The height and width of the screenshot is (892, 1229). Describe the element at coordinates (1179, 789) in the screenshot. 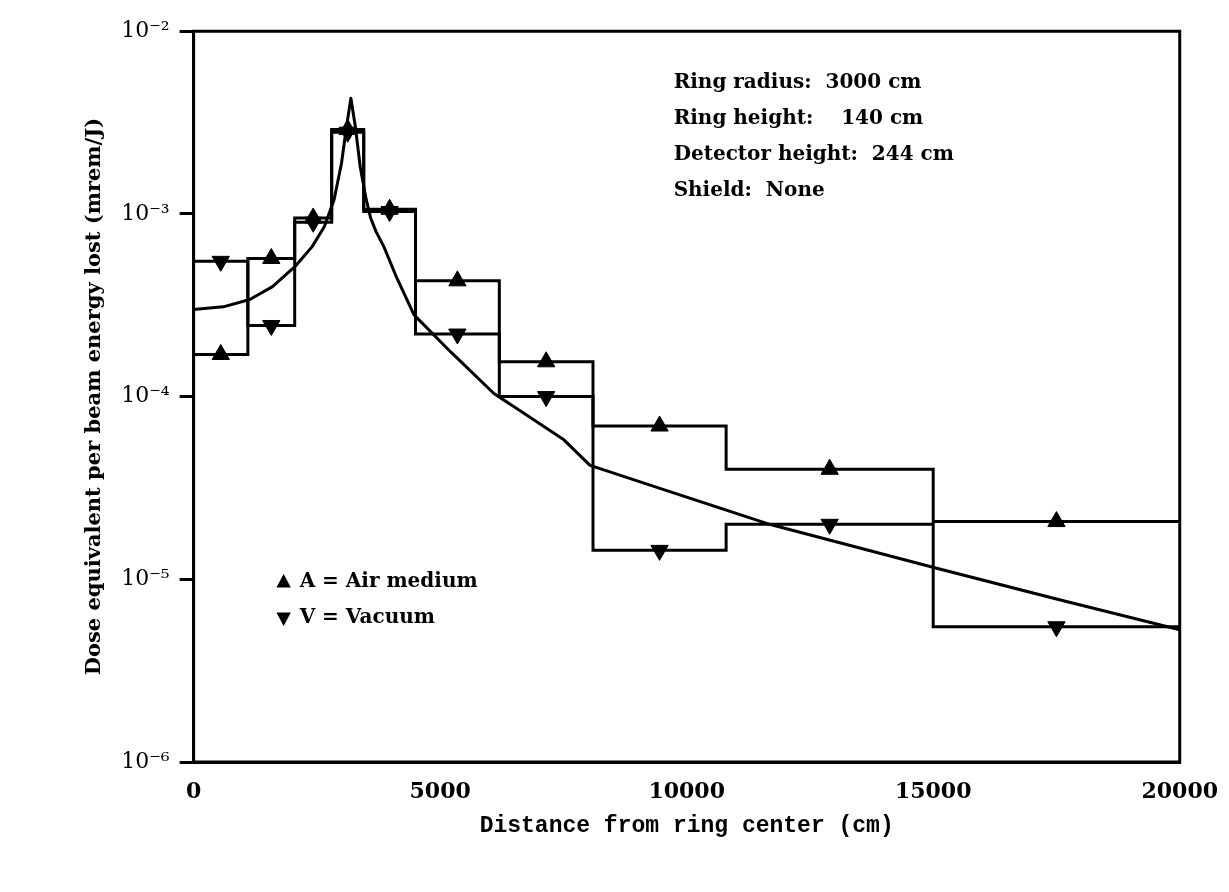

I see `x-tick-label: 20000` at that location.